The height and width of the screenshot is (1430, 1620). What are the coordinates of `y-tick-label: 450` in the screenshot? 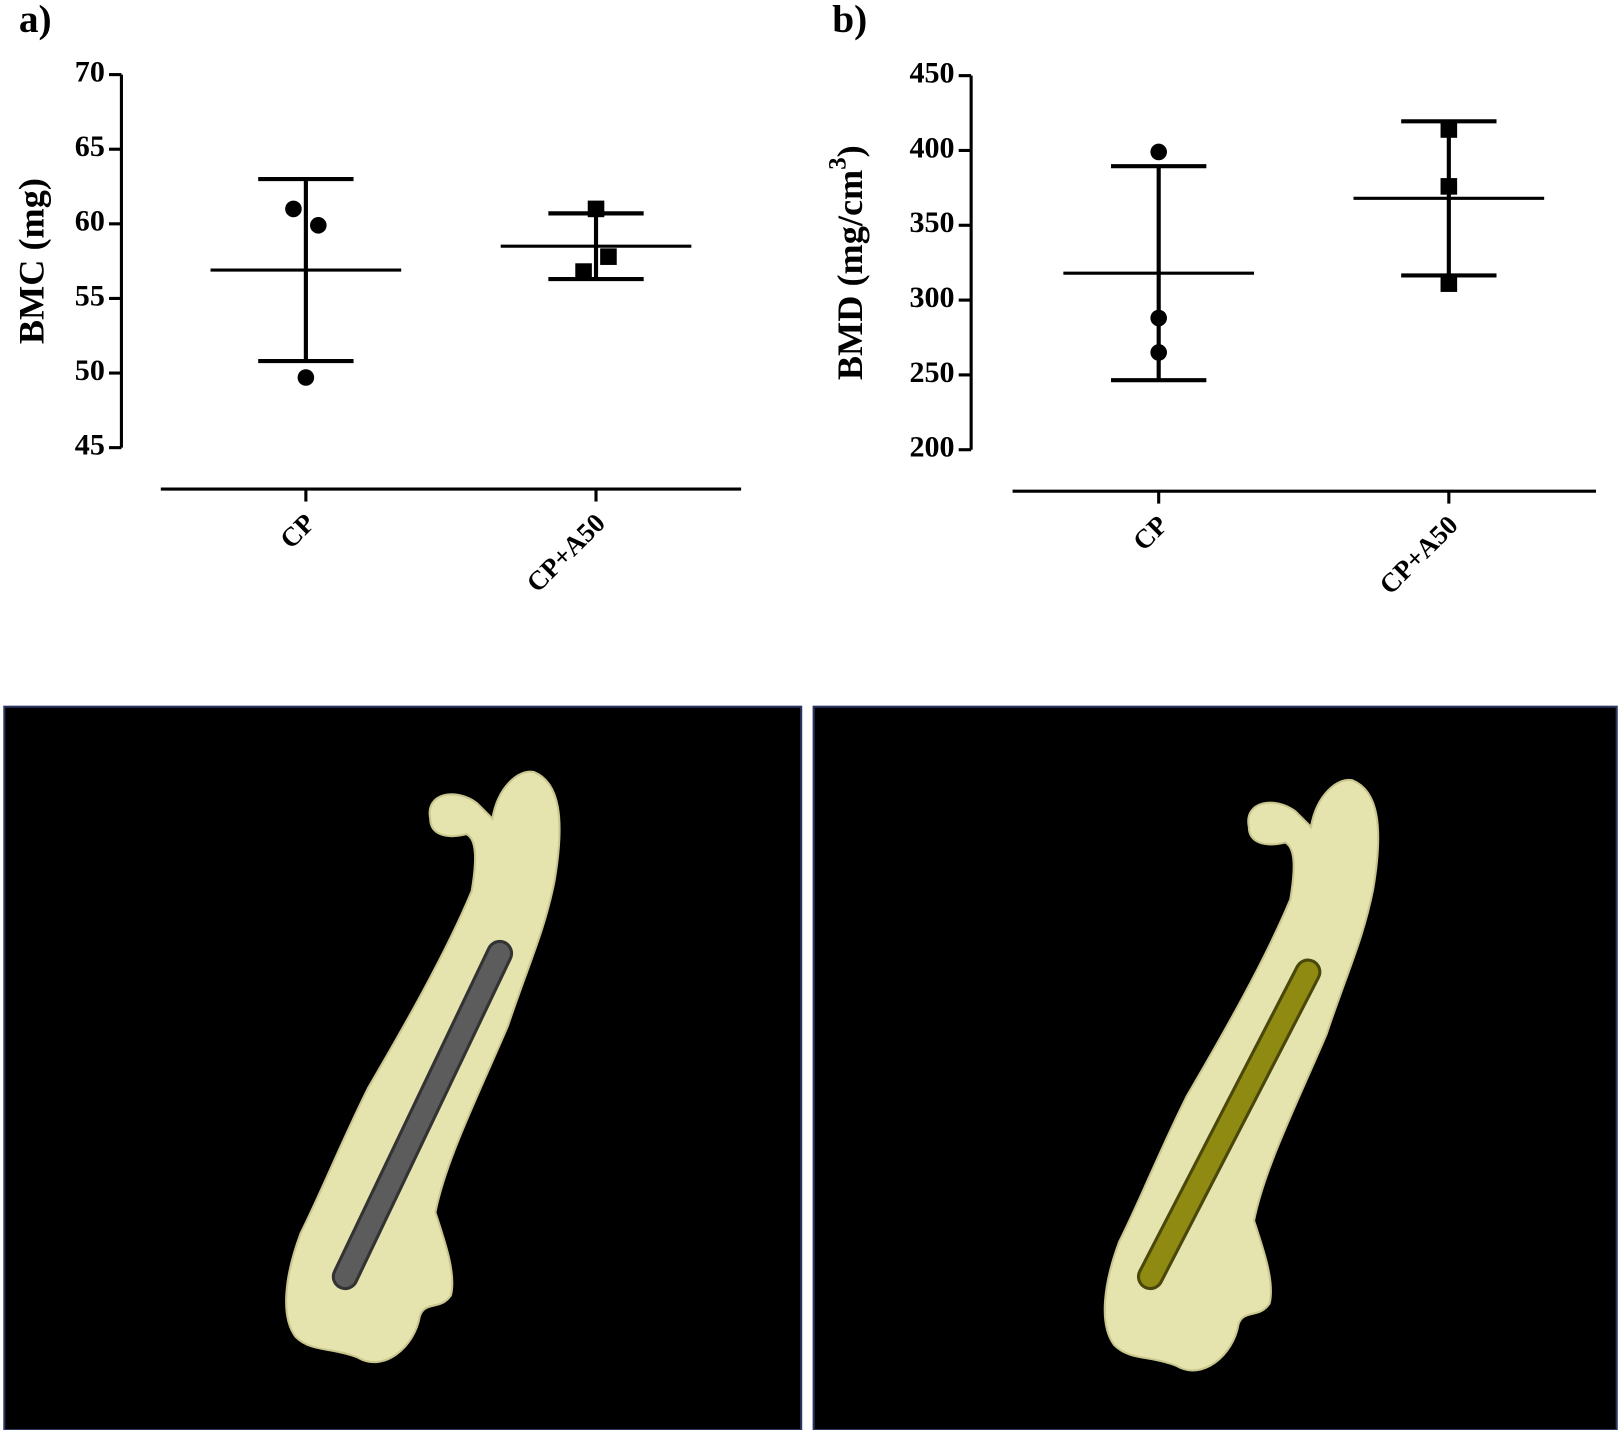 It's located at (931, 73).